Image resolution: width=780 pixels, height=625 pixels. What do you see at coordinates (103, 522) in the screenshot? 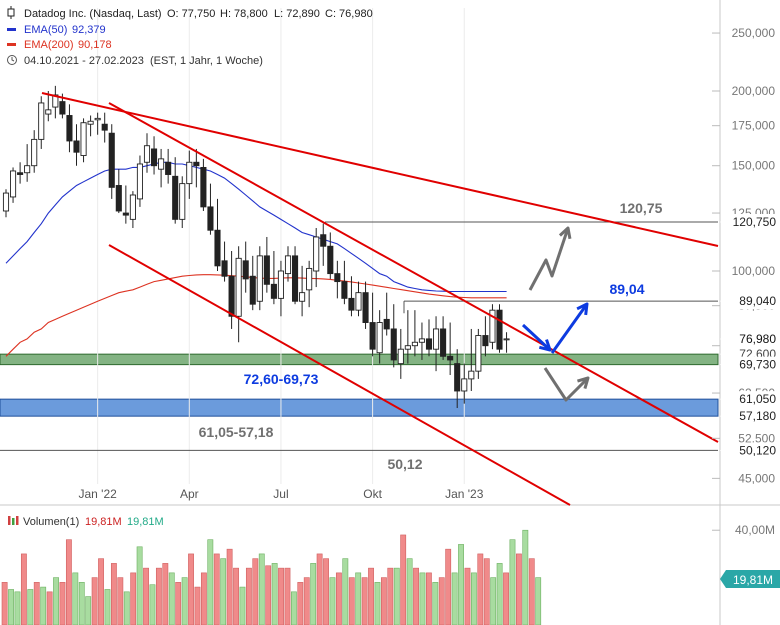
I see `volume-legend-value-red: 19,81M` at bounding box center [103, 522].